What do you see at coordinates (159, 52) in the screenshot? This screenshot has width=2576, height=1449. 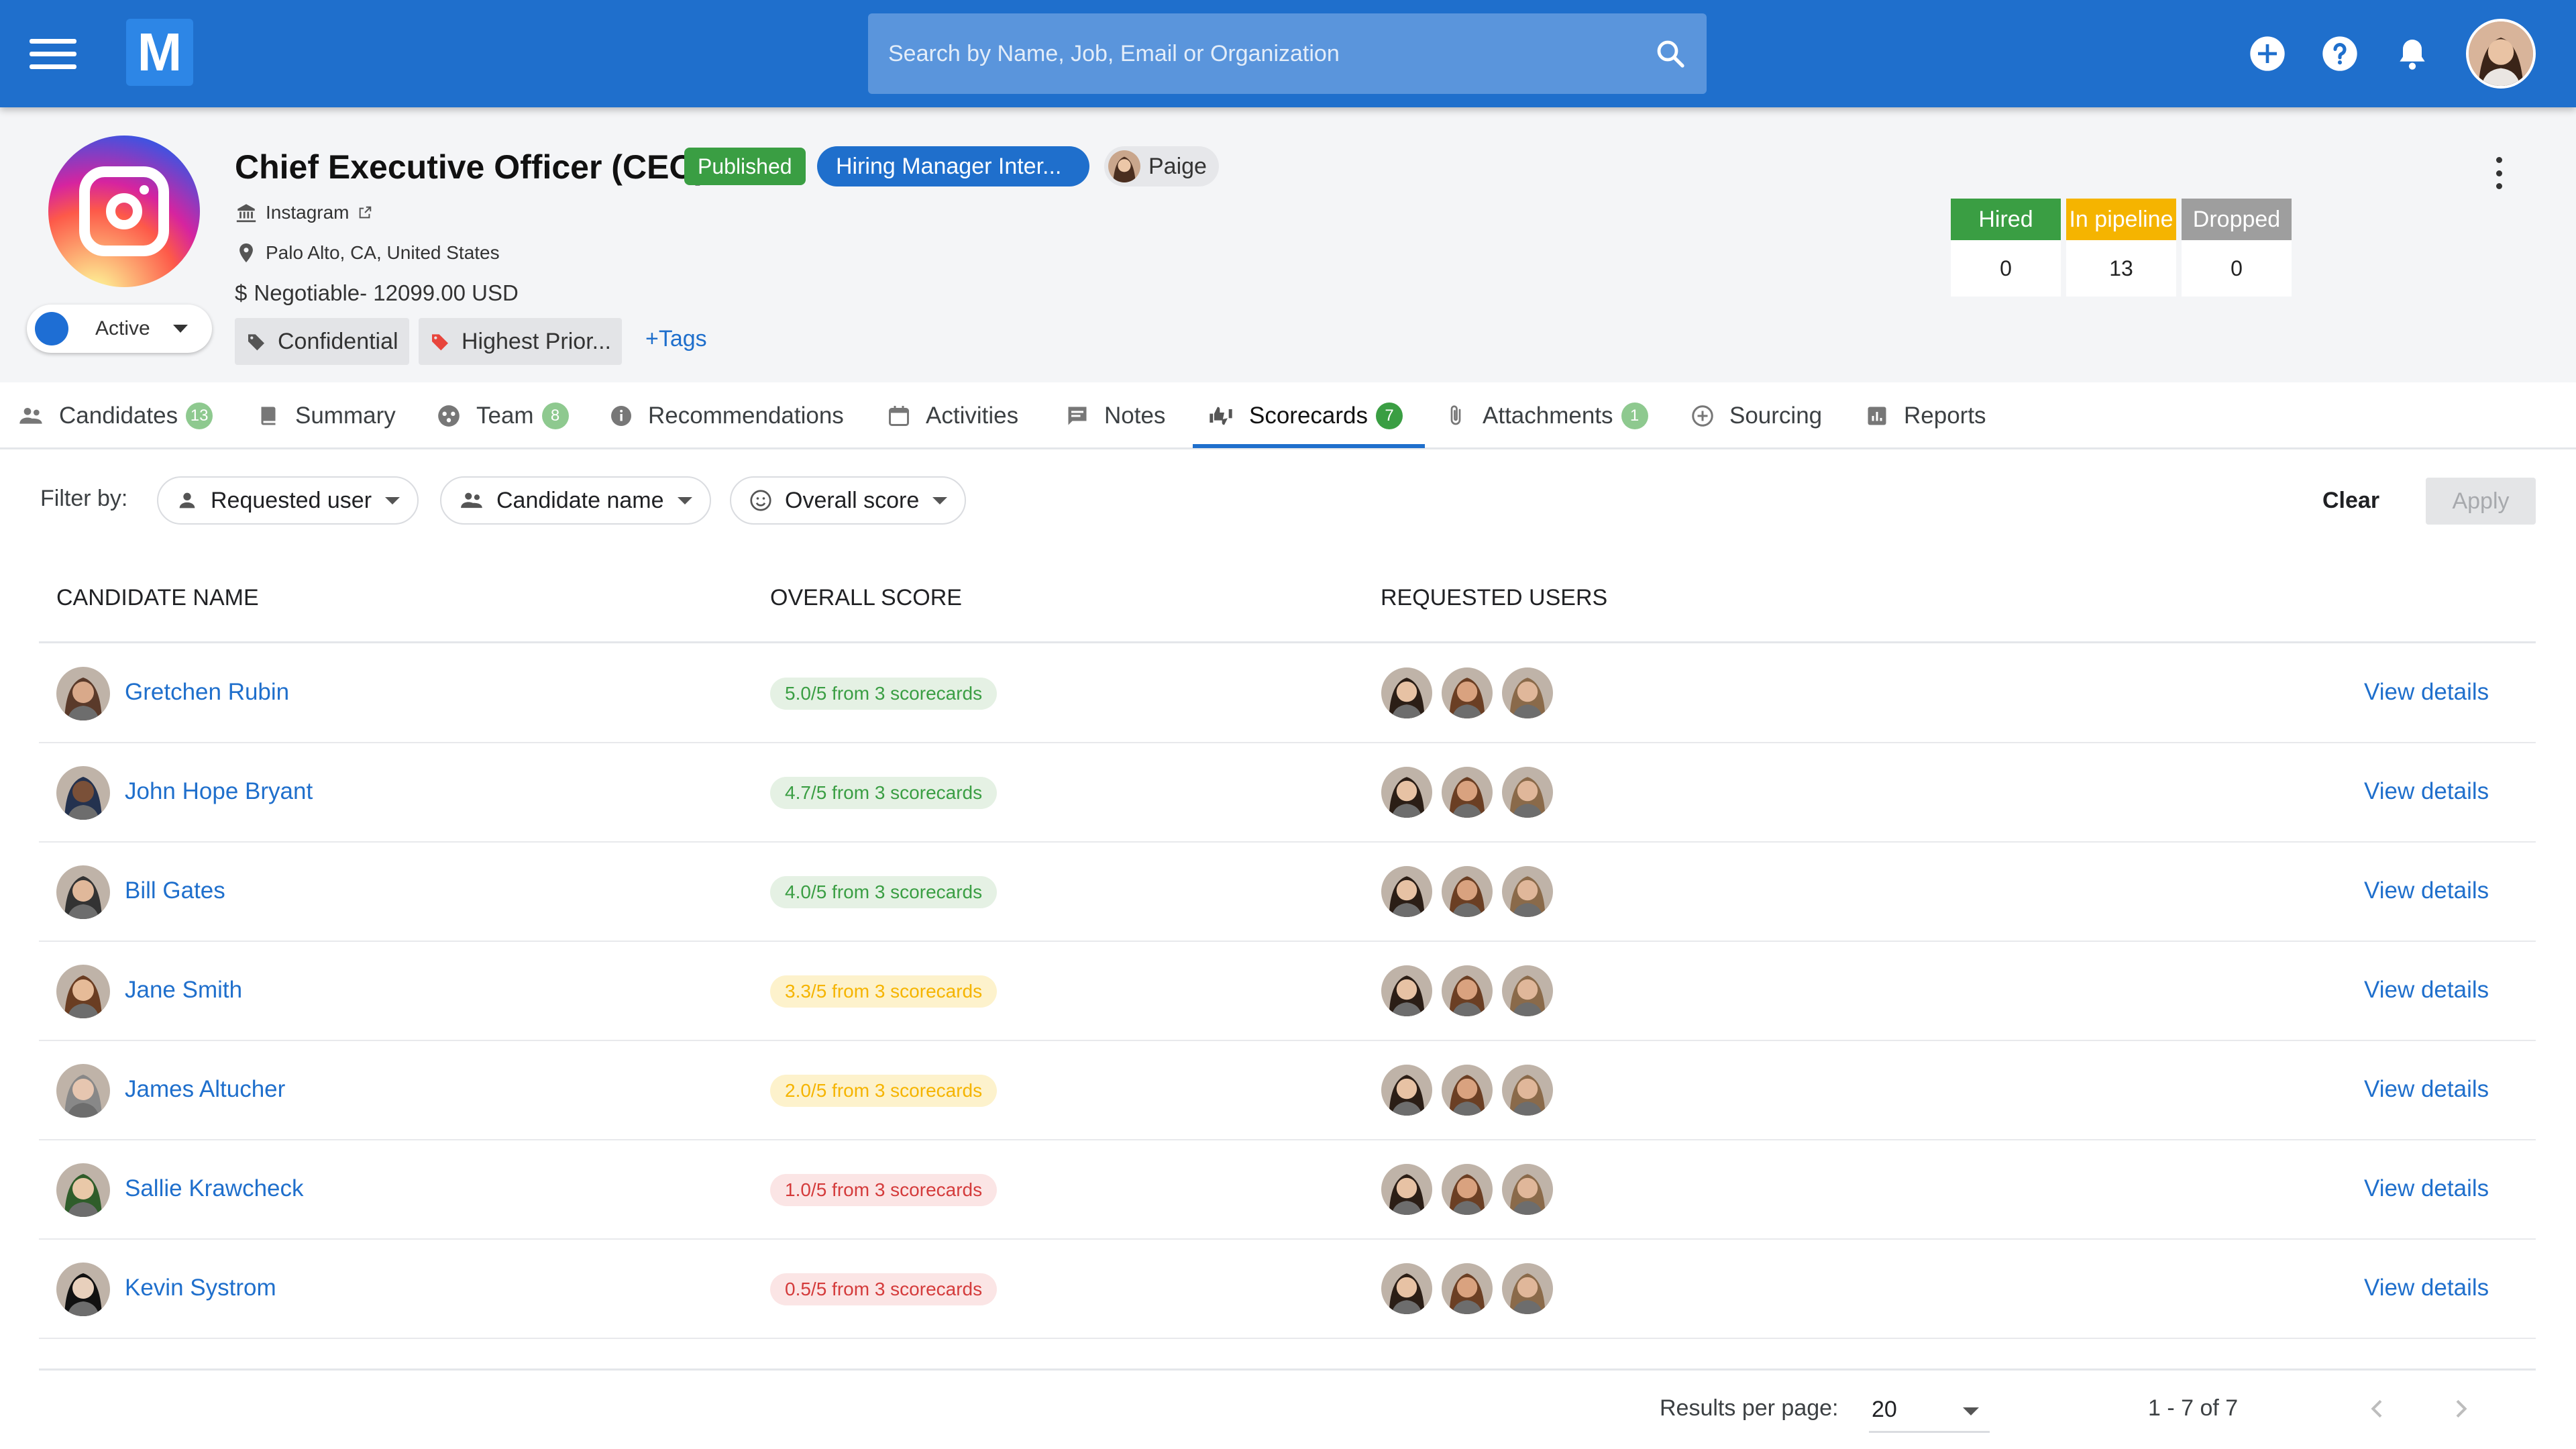 I see `app-logo: M` at bounding box center [159, 52].